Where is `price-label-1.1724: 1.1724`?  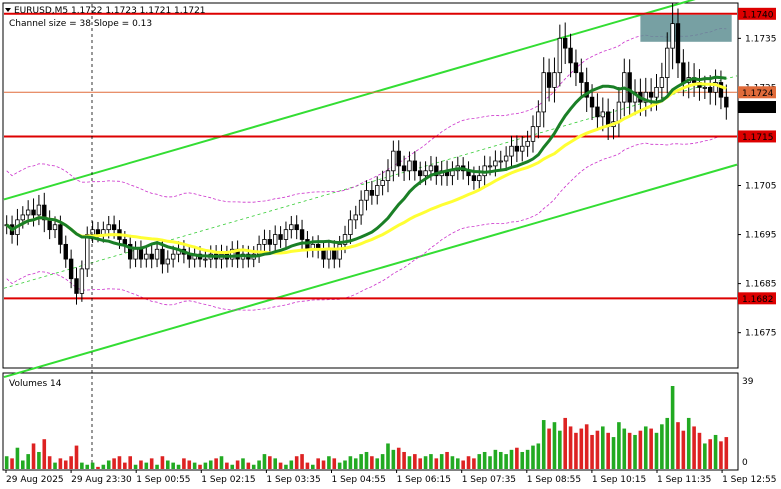
price-label-1.1724: 1.1724 is located at coordinates (758, 94).